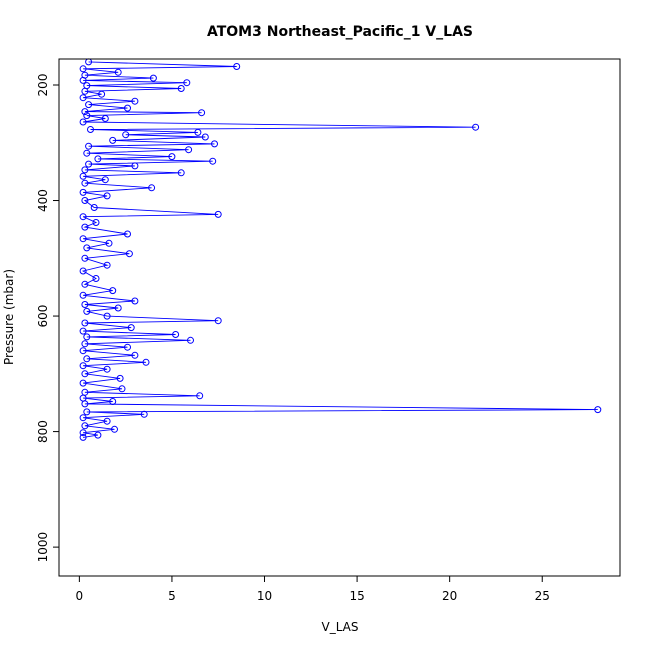  Describe the element at coordinates (340, 32) in the screenshot. I see `chart-title: ATOM3 Northeast_Pacific_1 V_LAS` at that location.